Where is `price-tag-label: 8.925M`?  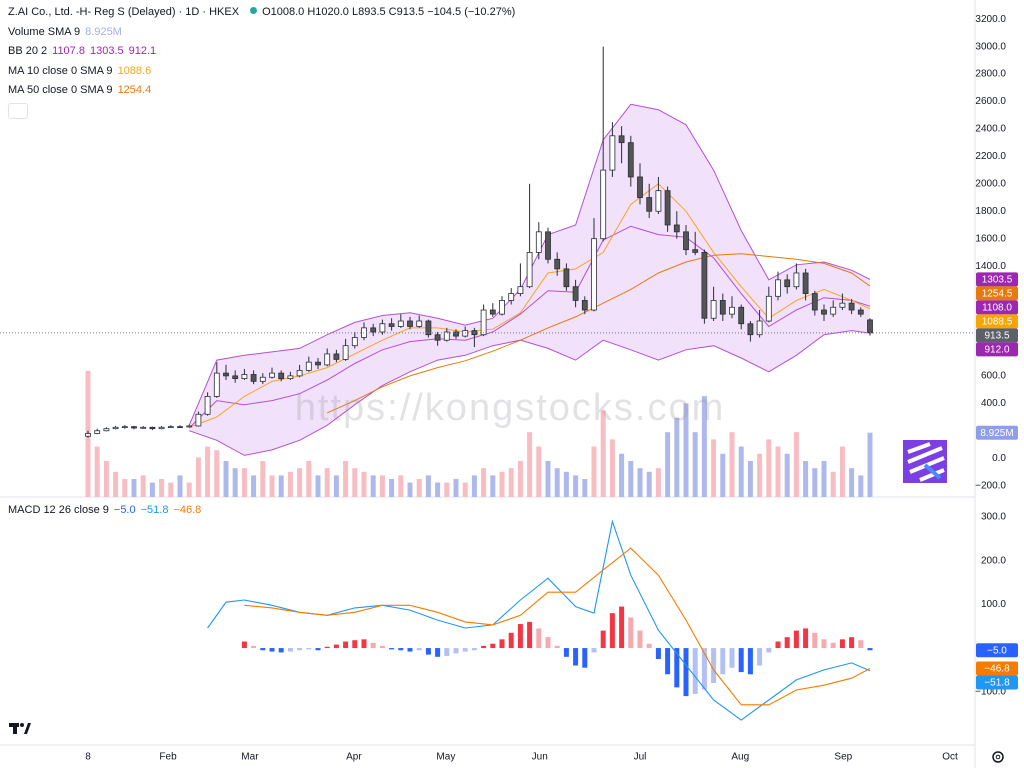
price-tag-label: 8.925M is located at coordinates (996, 433).